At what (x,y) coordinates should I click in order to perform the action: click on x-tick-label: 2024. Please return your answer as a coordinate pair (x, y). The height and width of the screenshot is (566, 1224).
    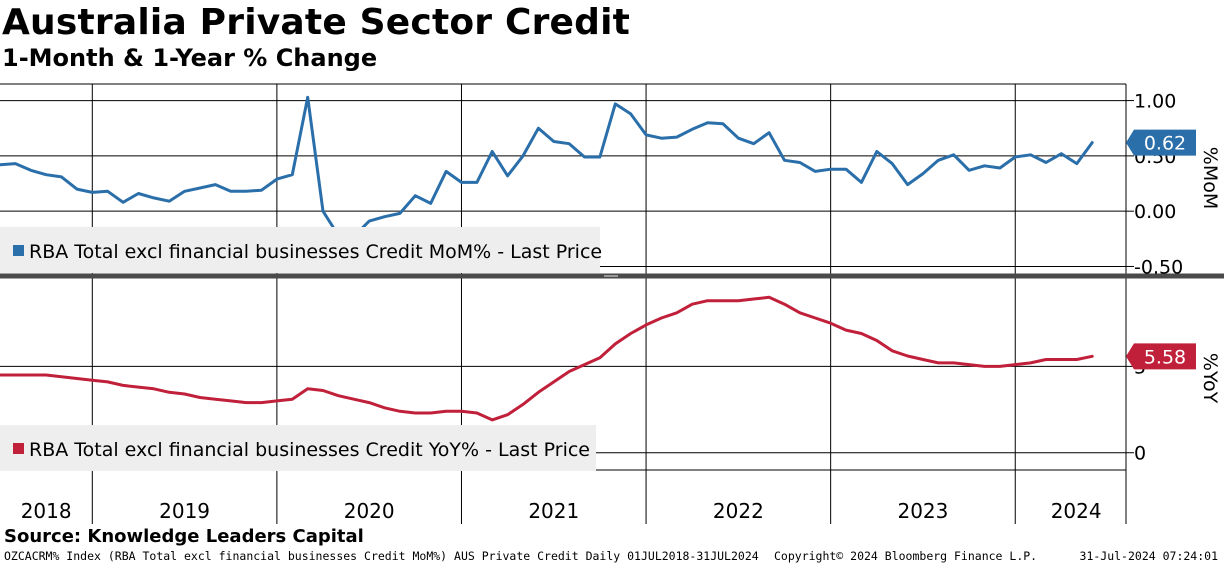
    Looking at the image, I should click on (1076, 511).